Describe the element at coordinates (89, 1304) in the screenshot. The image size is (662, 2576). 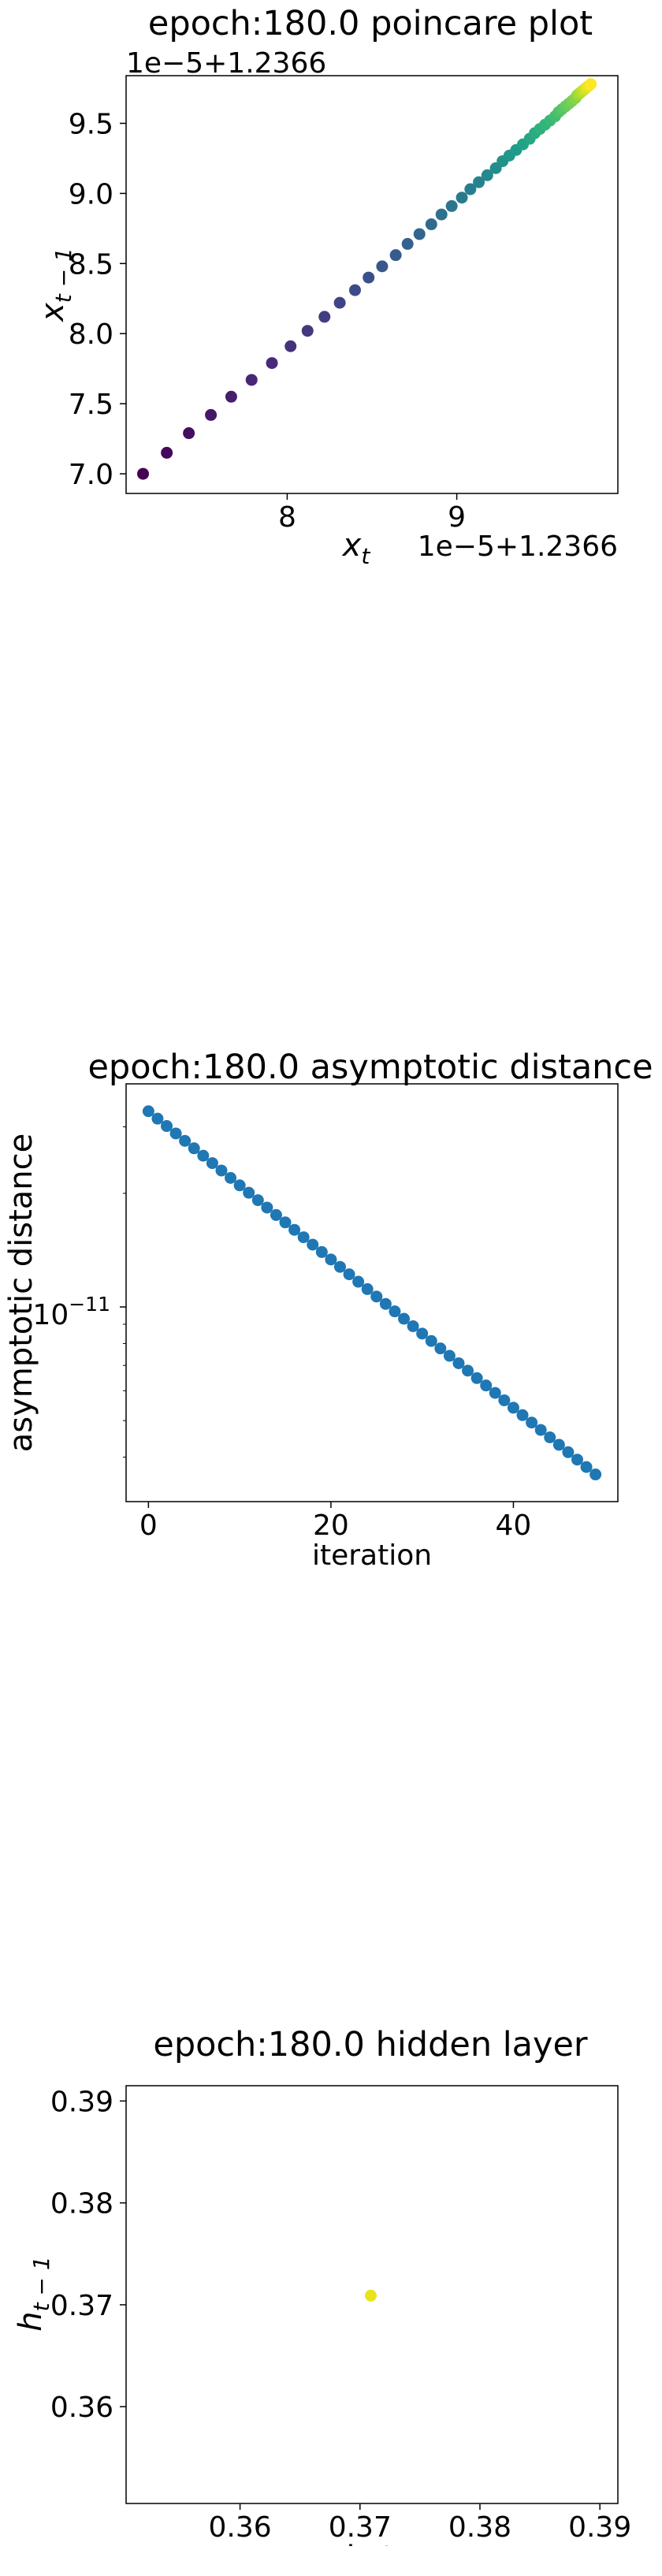
I see `y-tick-label-exponent: −11` at that location.